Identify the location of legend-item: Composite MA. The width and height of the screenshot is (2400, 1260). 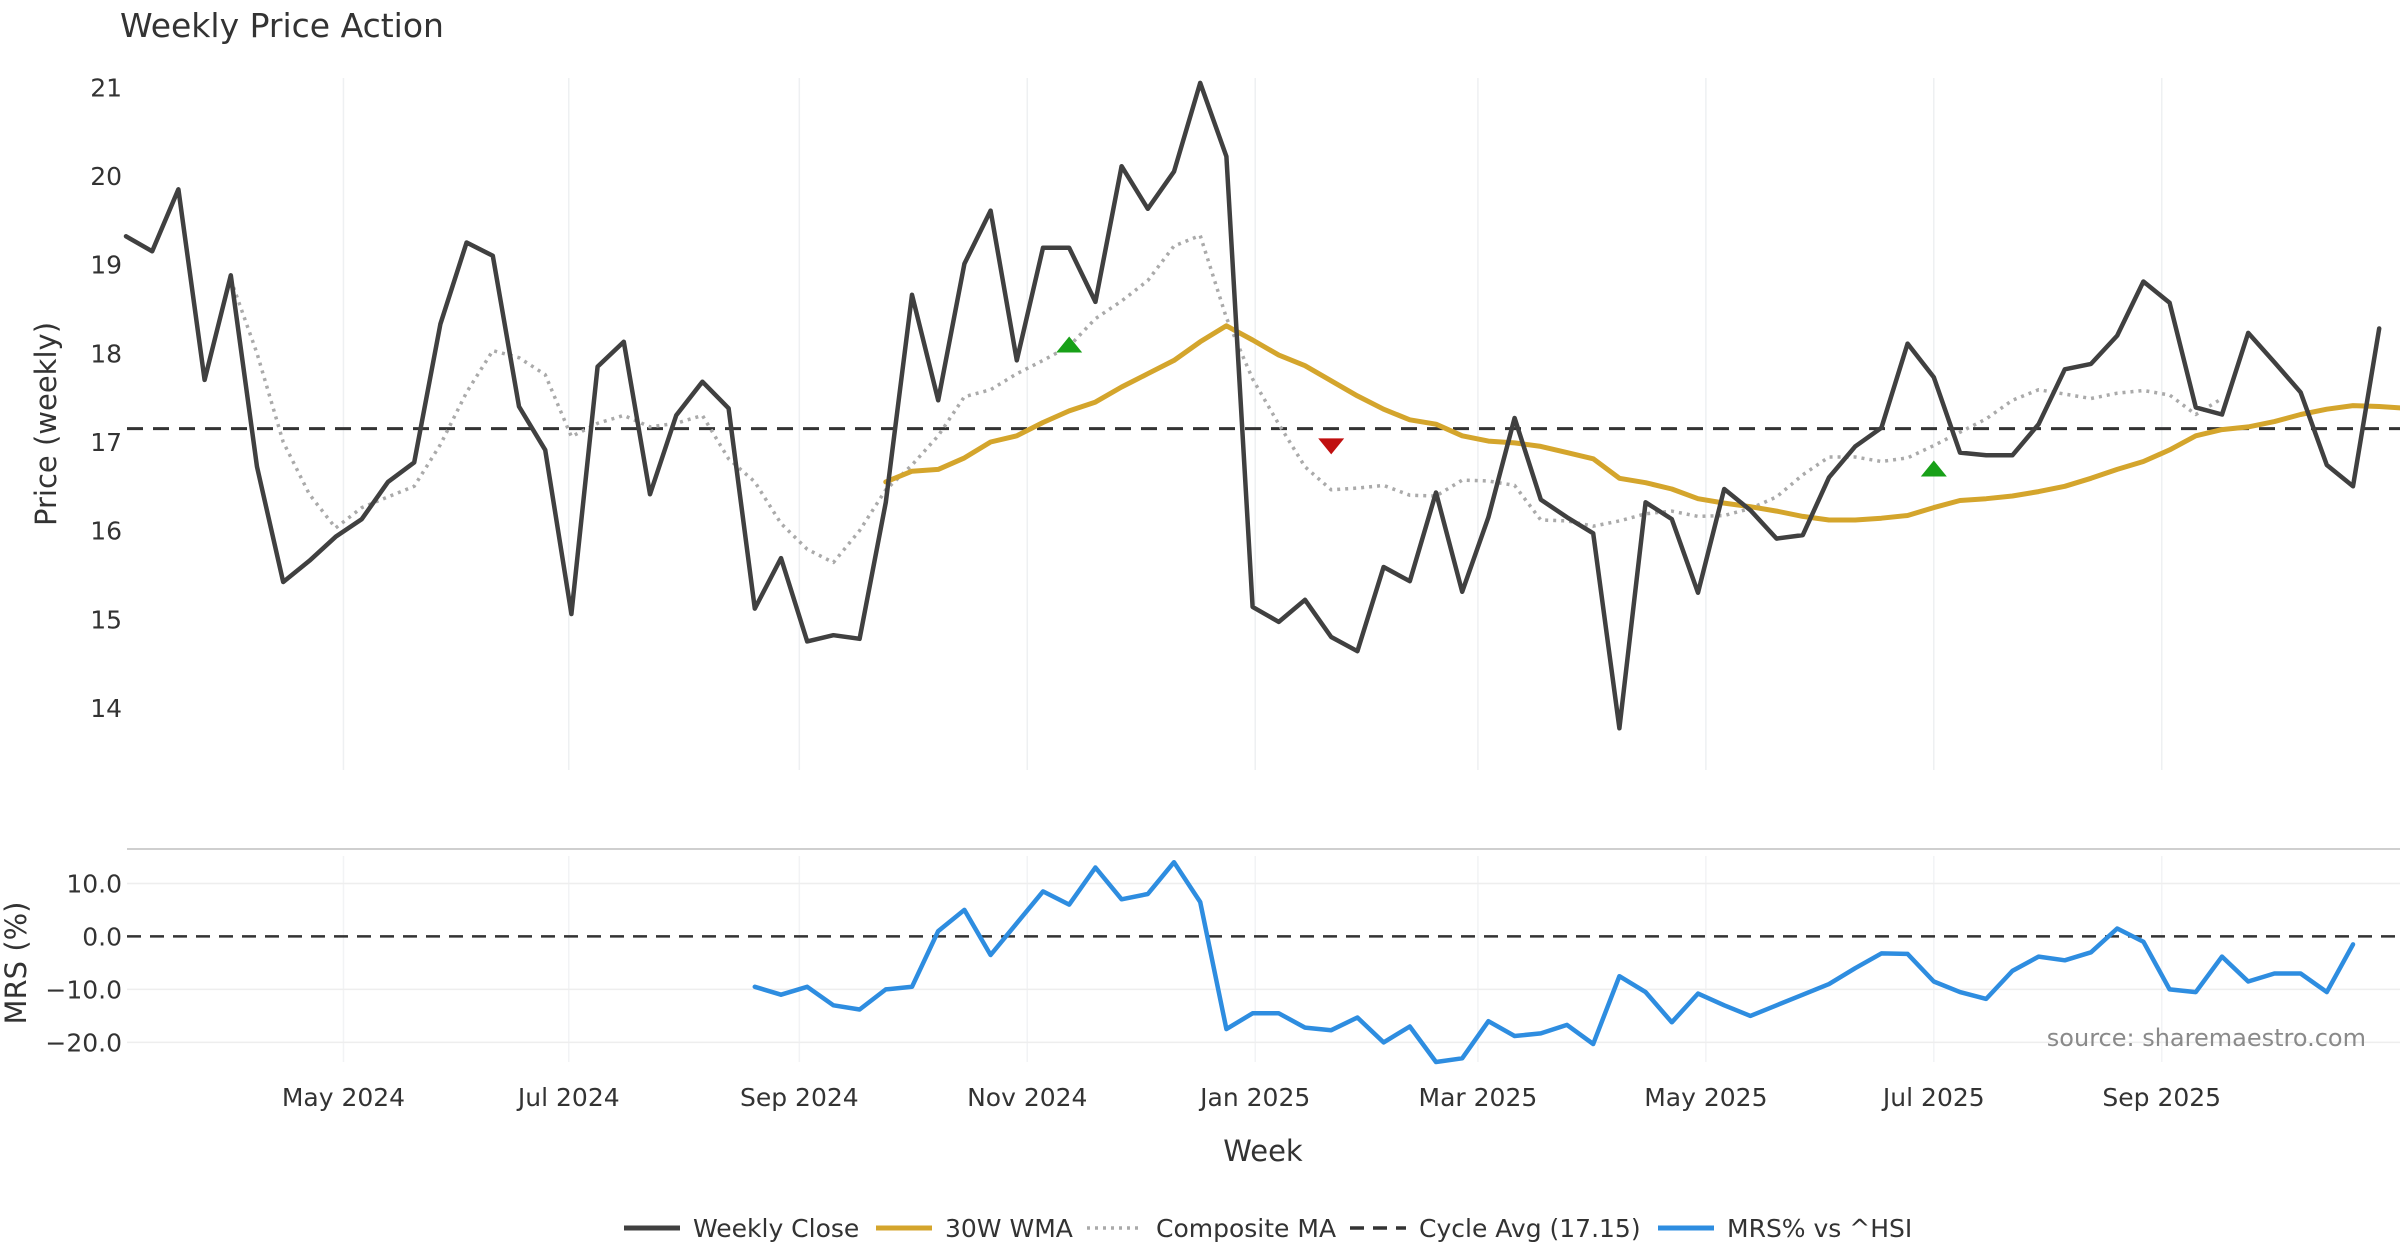
(1211, 1228).